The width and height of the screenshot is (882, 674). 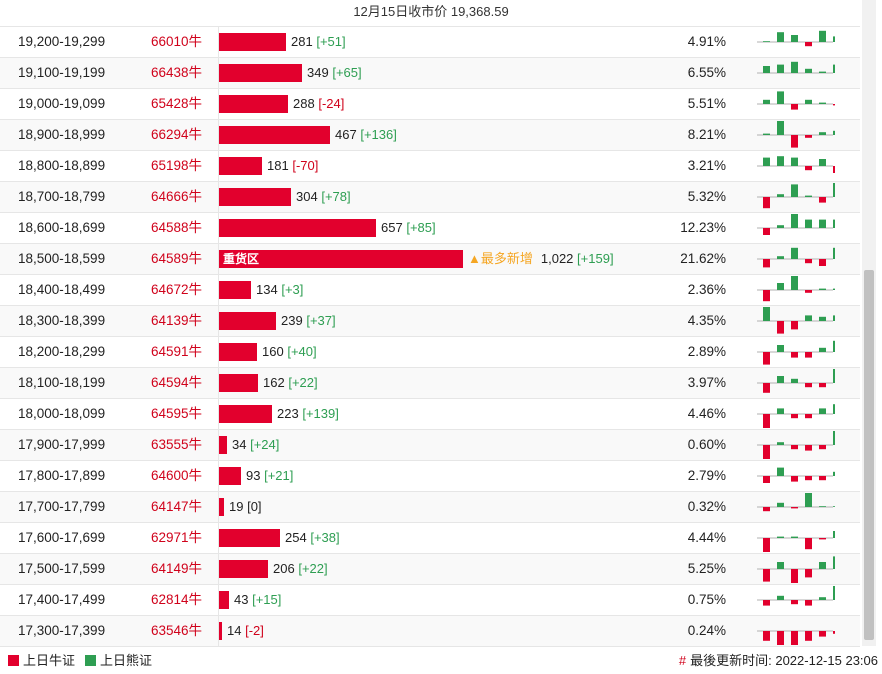 I want to click on volume-change: [+22], so click(x=303, y=382).